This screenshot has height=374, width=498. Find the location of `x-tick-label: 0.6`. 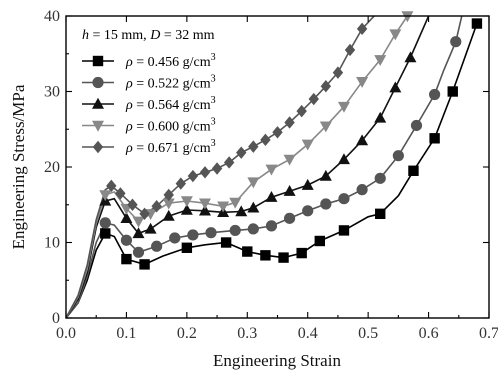

x-tick-label: 0.6 is located at coordinates (429, 333).